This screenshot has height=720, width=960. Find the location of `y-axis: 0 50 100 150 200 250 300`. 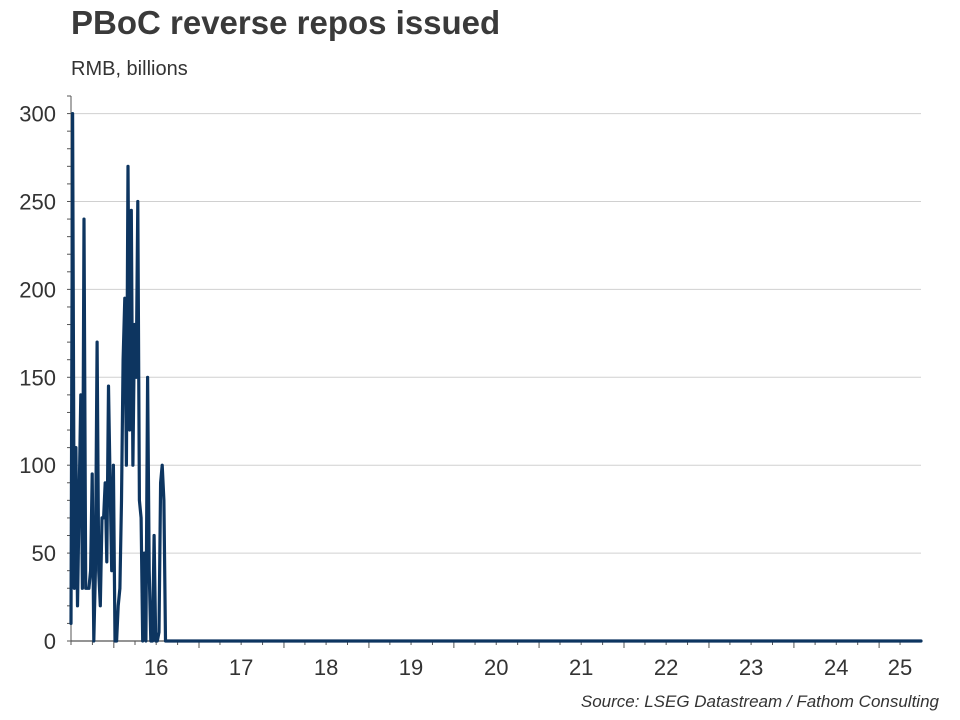

y-axis: 0 50 100 150 200 250 300 is located at coordinates (45, 374).